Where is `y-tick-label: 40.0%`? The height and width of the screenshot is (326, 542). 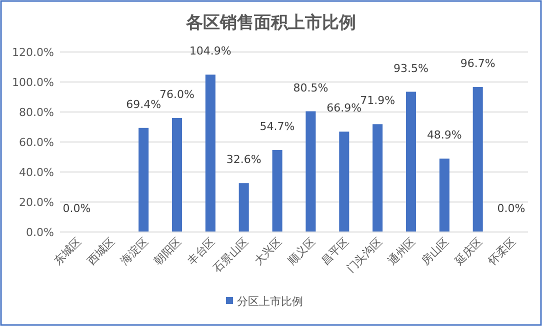 y-tick-label: 40.0% is located at coordinates (36, 172).